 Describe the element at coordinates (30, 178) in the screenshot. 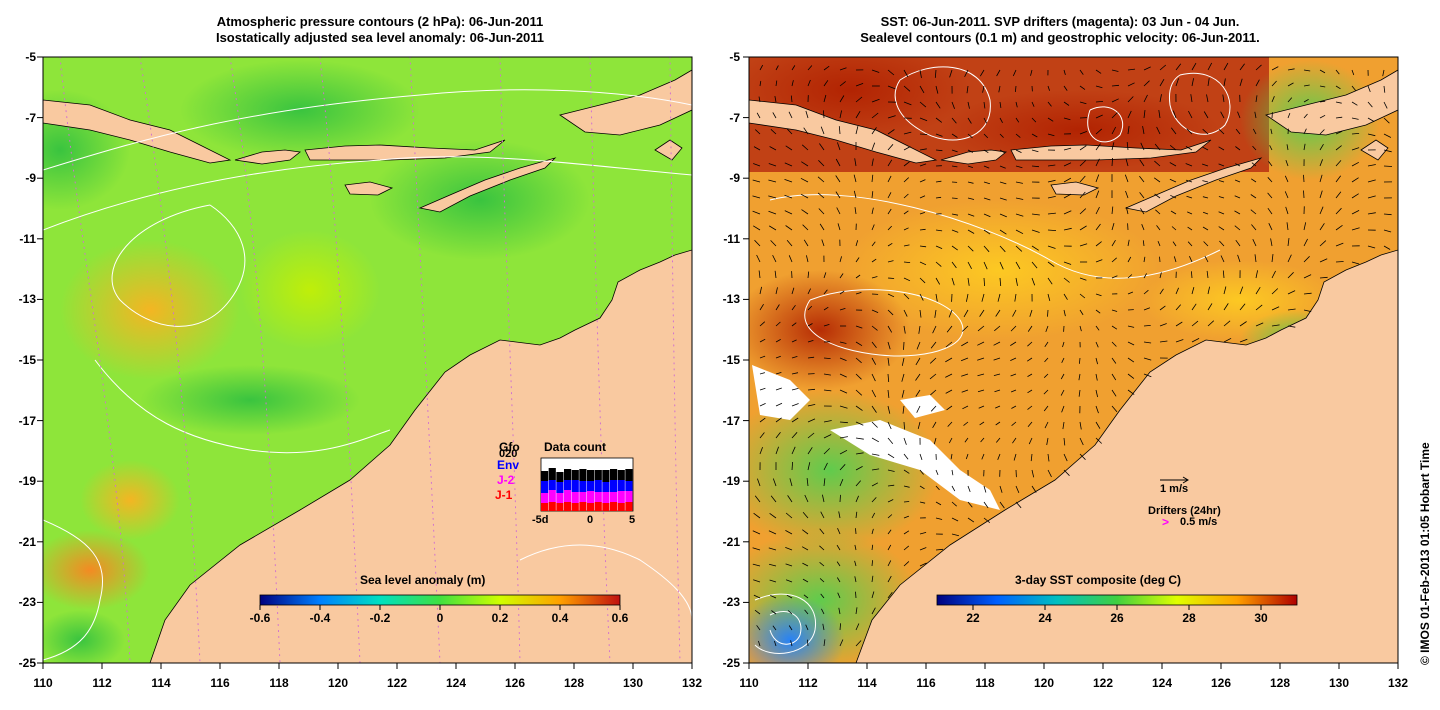

I see `y-axis-tick-label: -9` at that location.